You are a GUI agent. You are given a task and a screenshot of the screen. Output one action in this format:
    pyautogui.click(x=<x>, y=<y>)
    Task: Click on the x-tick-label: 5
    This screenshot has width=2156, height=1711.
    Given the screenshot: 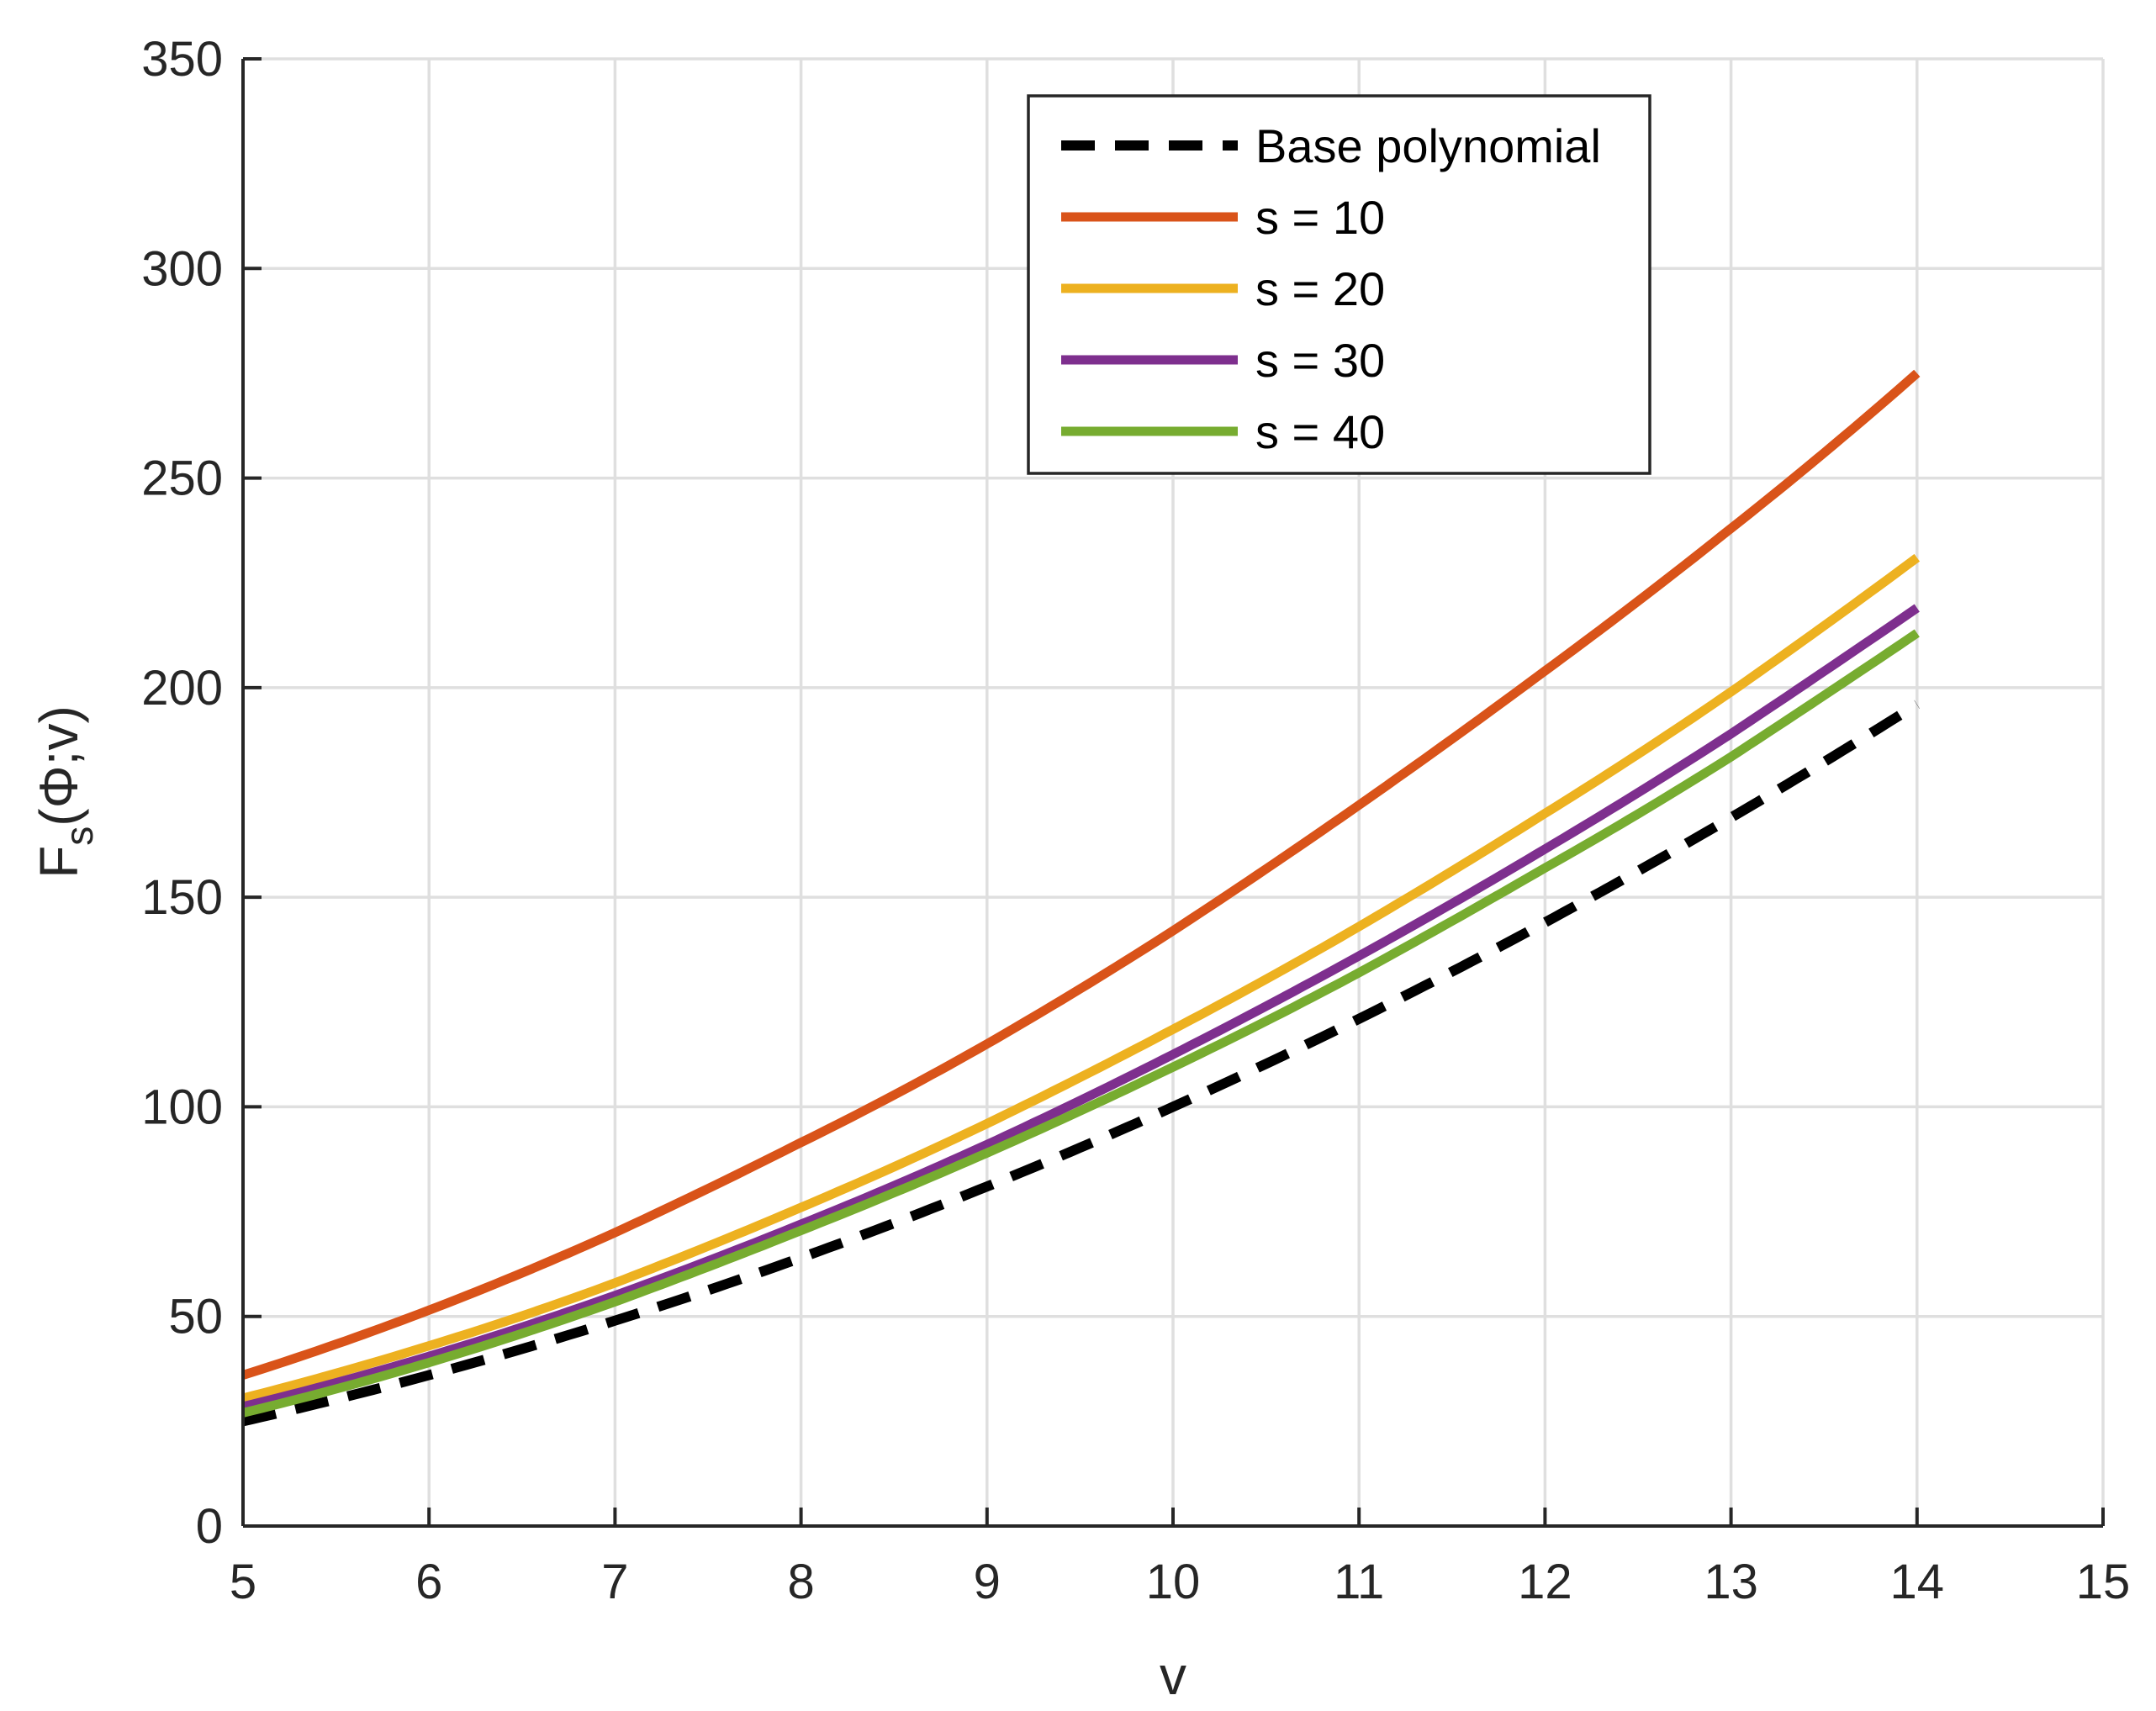 What is the action you would take?
    pyautogui.click(x=243, y=1582)
    